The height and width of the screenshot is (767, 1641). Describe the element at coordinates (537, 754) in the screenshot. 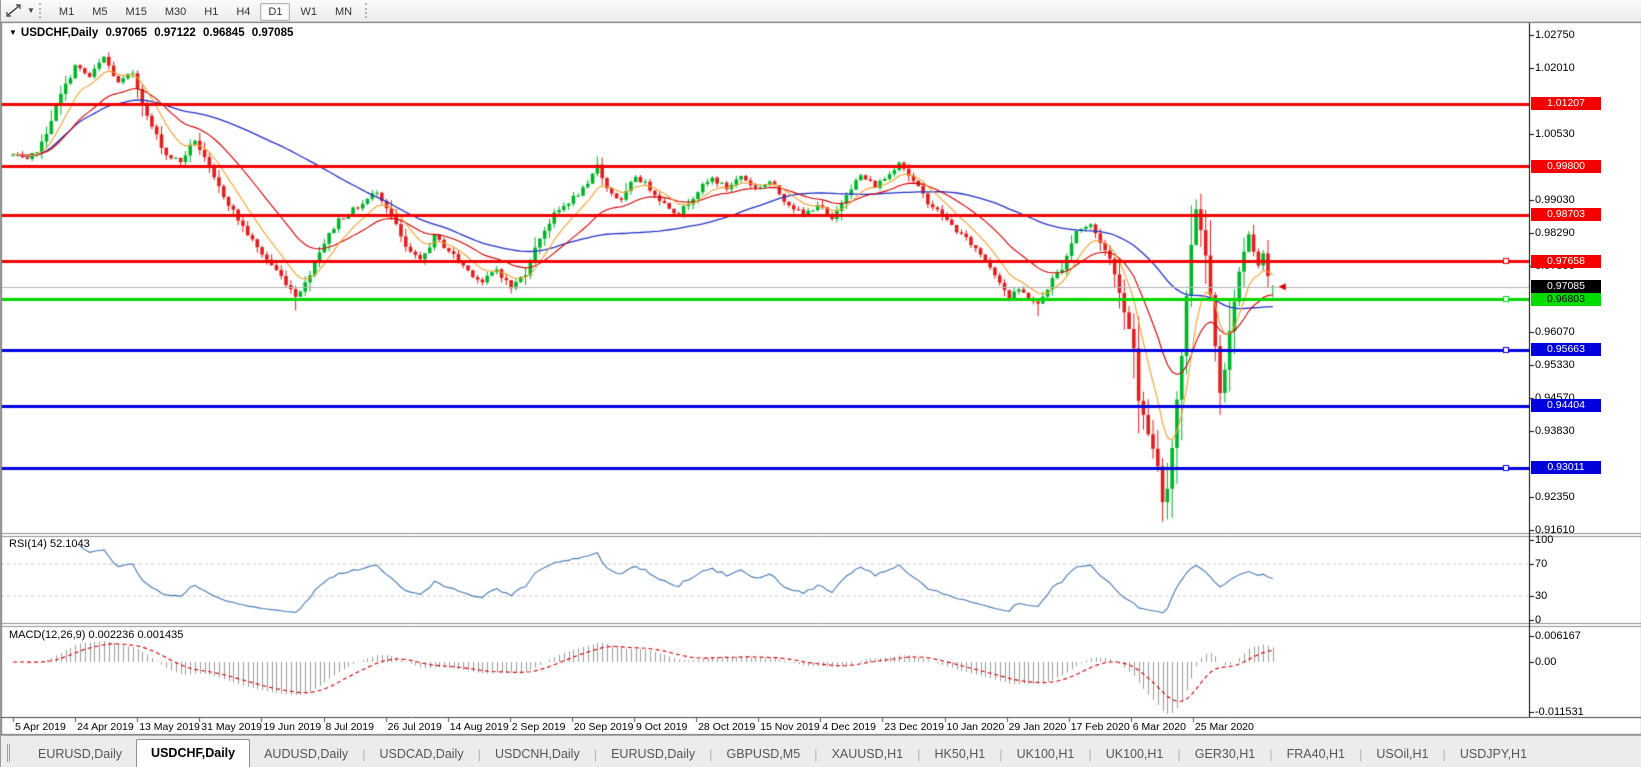

I see `chart-tab-USDCNH-Daily: USDCNH,Daily` at that location.